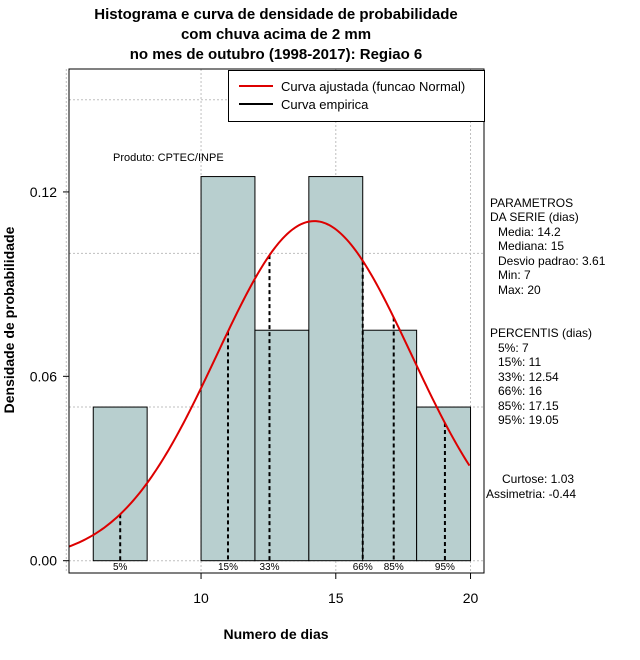 Image resolution: width=640 pixels, height=660 pixels. I want to click on produto-label: Produto: CPTEC/INPE, so click(168, 158).